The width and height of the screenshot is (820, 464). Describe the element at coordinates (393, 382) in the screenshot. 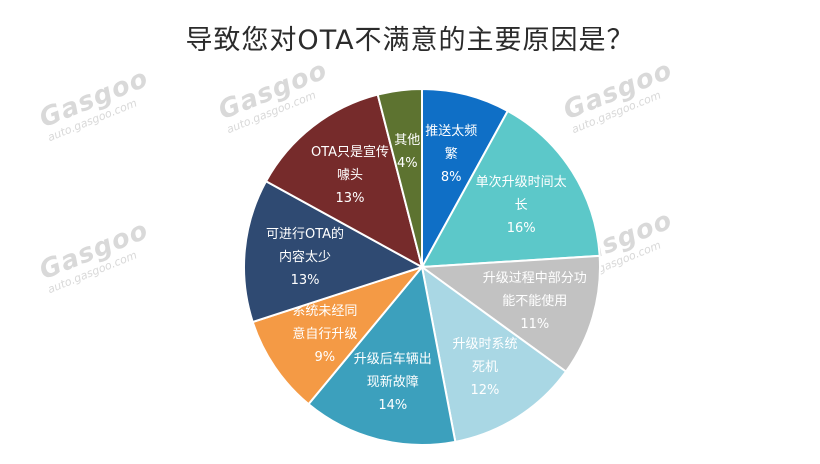

I see `slice-label: 升级后车辆出现新故障 14%` at that location.